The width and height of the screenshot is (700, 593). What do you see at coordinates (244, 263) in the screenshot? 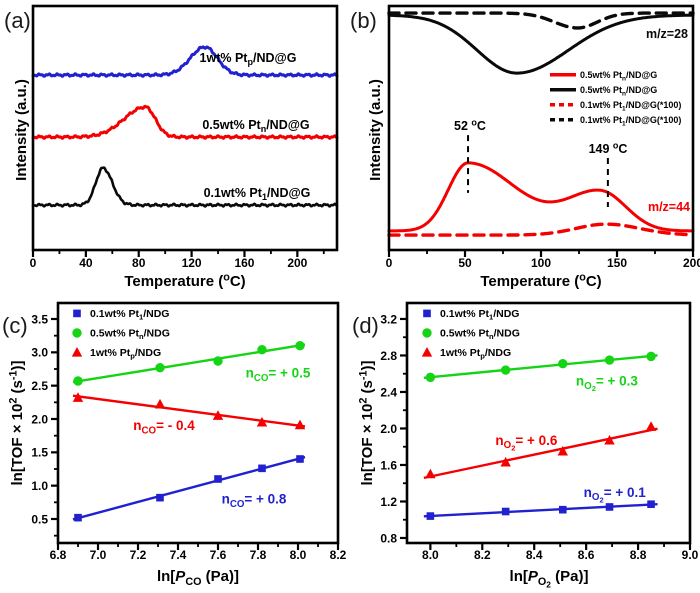
I see `x-tick-label: 160` at bounding box center [244, 263].